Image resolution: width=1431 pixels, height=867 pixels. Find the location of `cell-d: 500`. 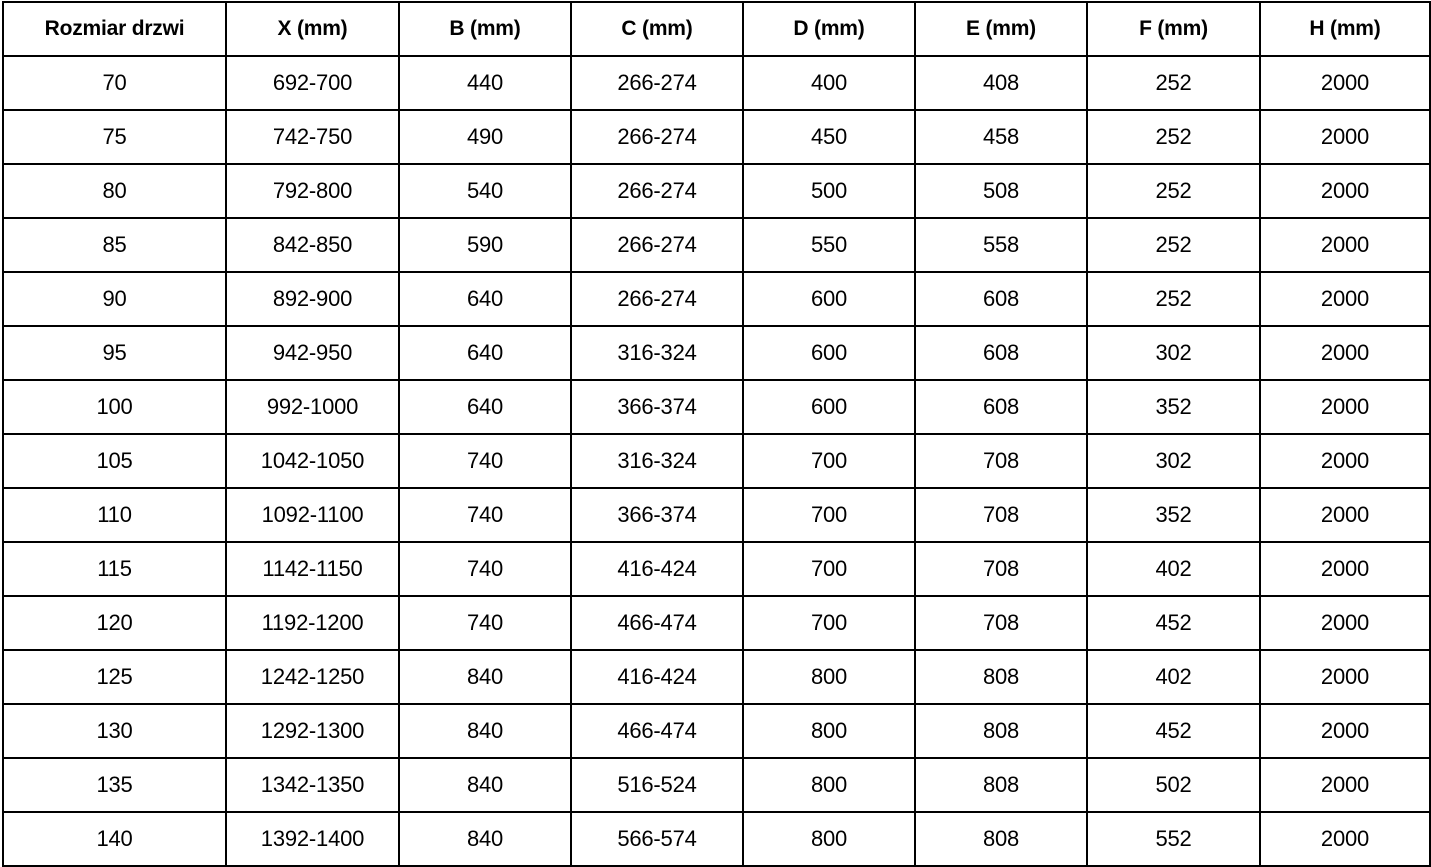

cell-d: 500 is located at coordinates (829, 191).